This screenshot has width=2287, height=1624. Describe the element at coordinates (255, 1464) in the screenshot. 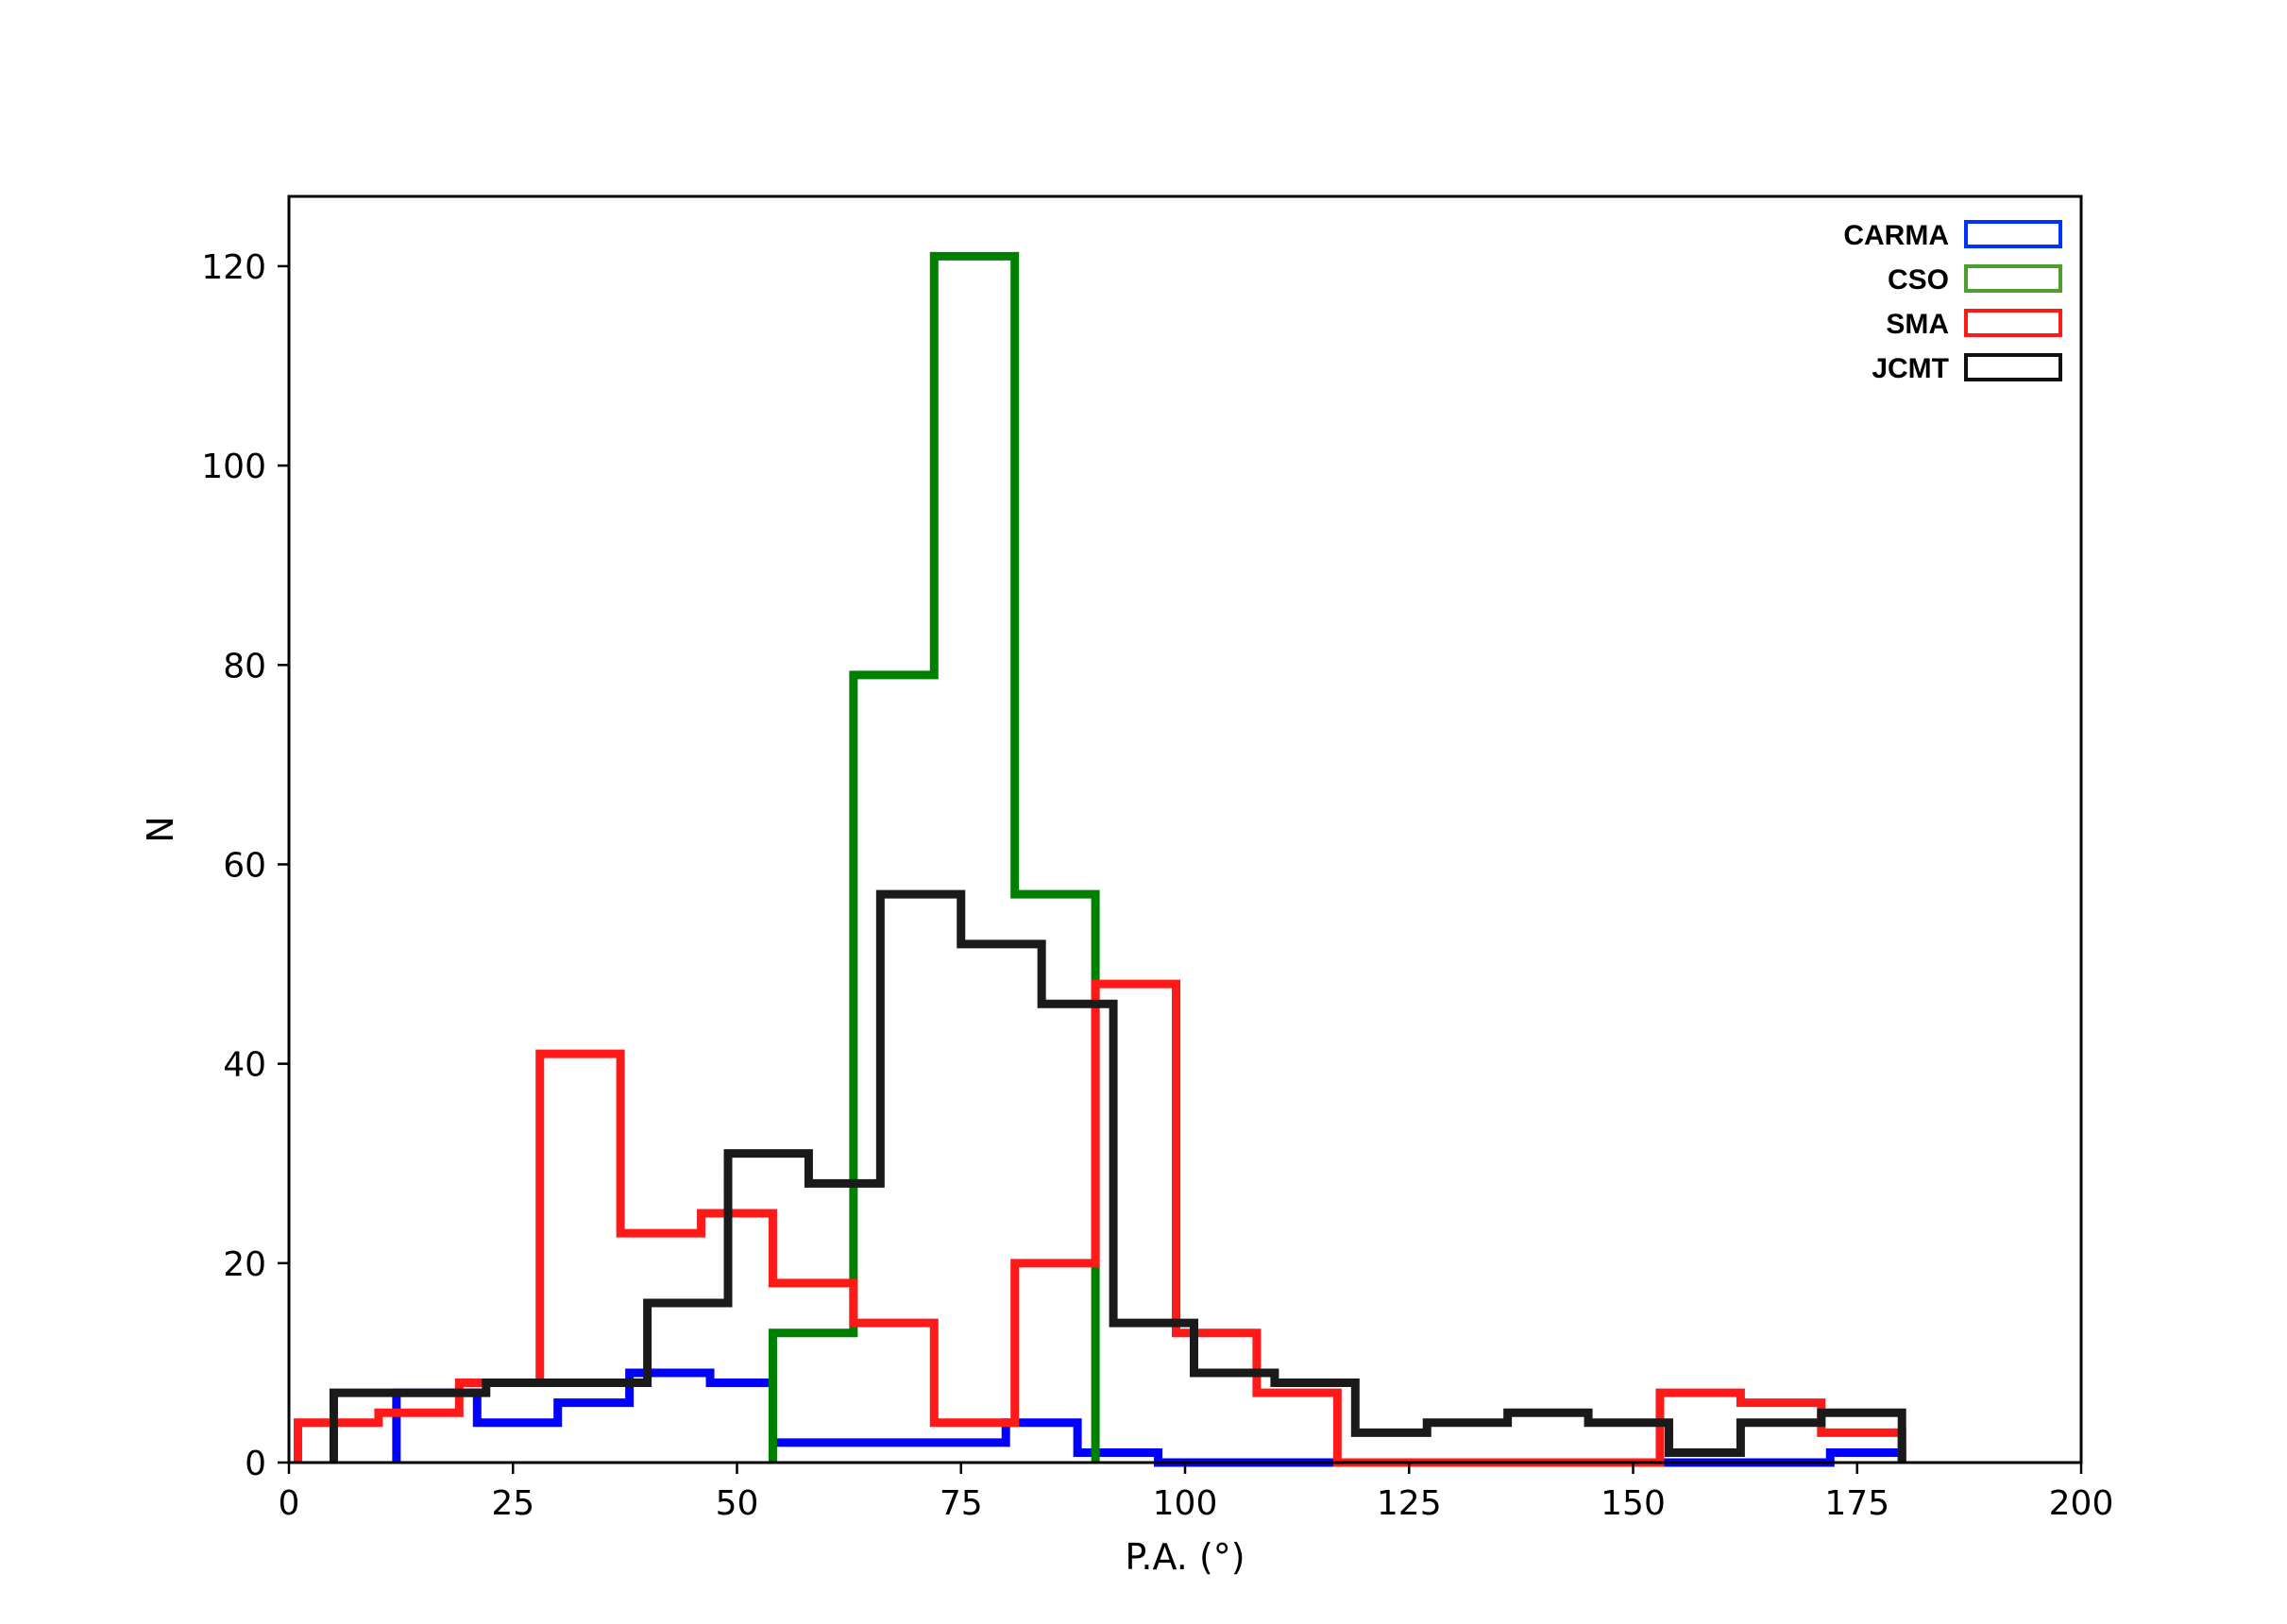

I see `y-tick-label: 0` at that location.